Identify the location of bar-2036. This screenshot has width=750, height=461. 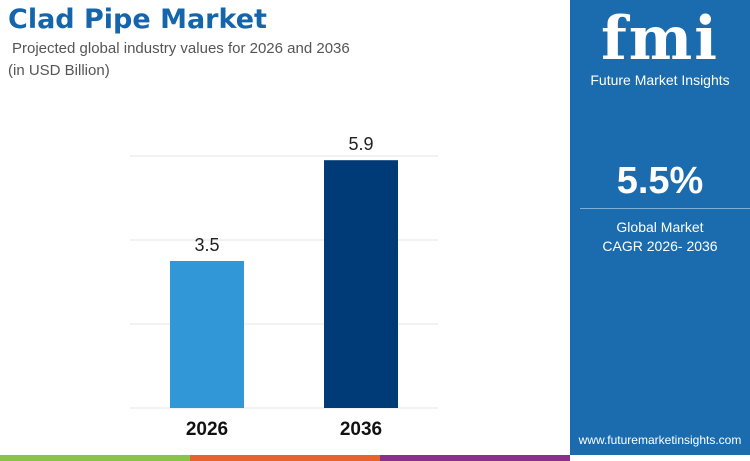
(361, 284).